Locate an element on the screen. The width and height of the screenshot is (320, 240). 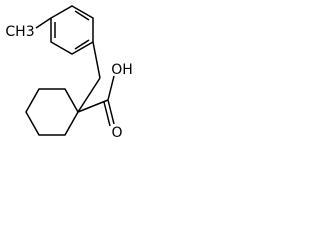
c-oh-bond is located at coordinates (111, 88).